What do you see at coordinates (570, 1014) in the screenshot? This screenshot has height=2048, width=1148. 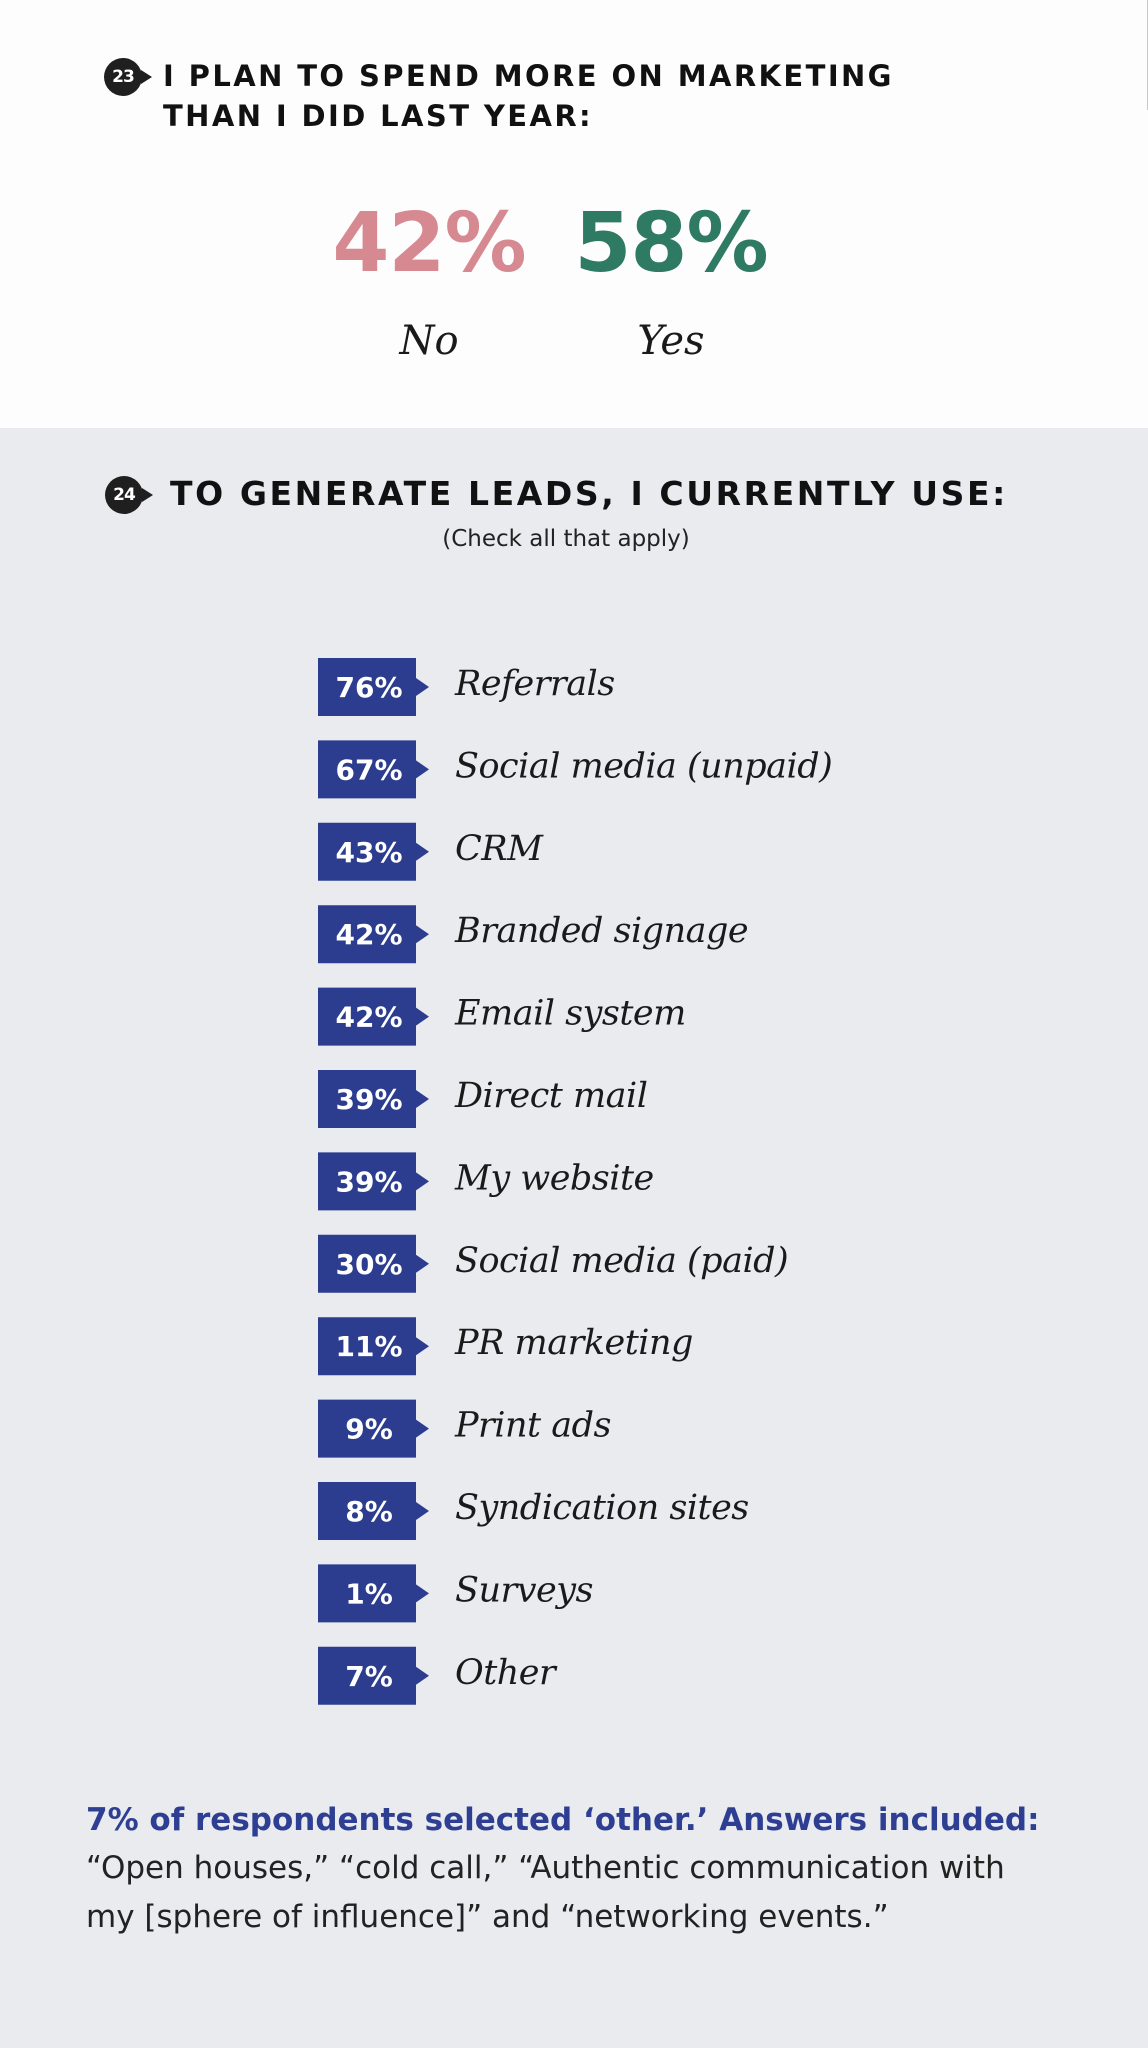 I see `lead-source-label: Email system` at bounding box center [570, 1014].